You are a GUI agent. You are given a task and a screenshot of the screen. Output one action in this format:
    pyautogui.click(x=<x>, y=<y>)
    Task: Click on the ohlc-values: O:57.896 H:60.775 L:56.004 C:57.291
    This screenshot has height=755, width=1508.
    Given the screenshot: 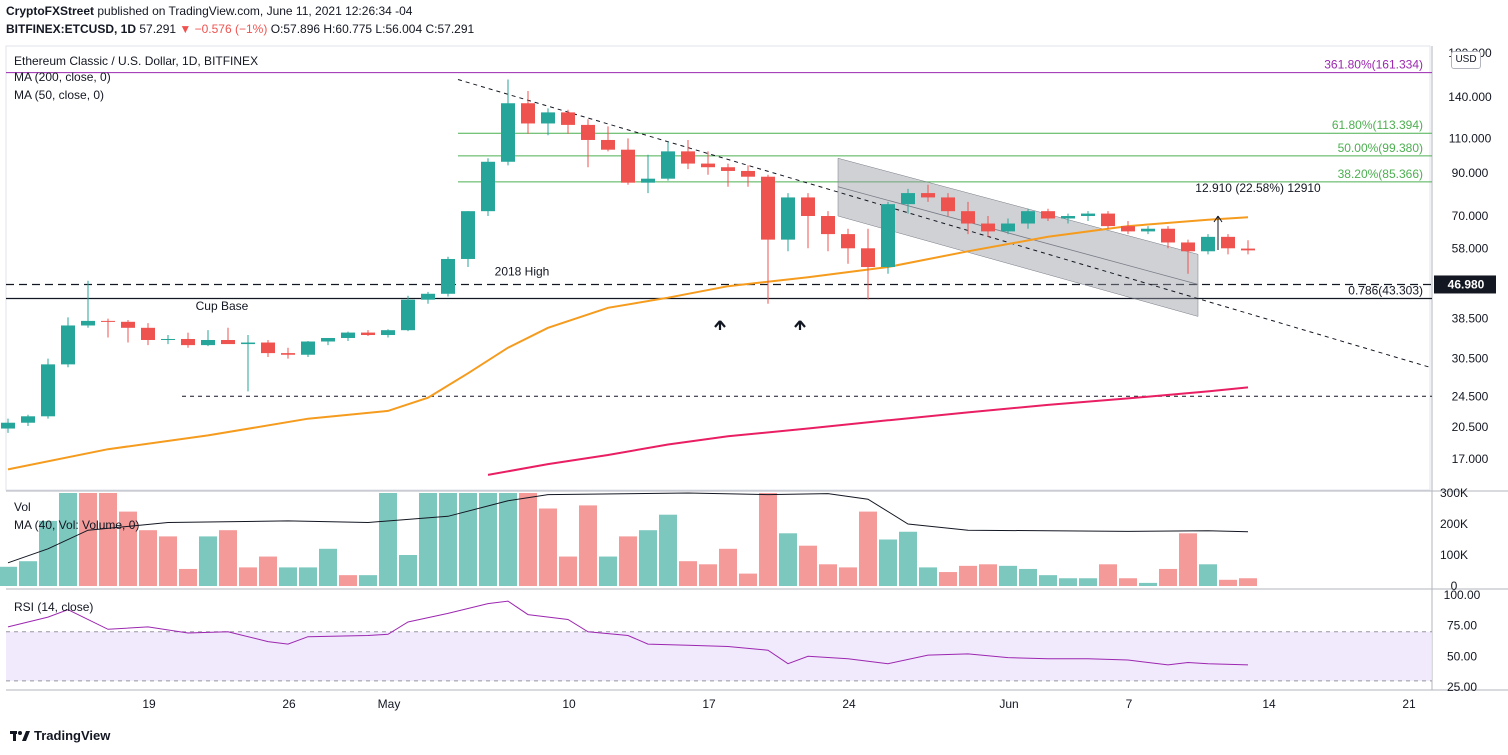 What is the action you would take?
    pyautogui.click(x=372, y=29)
    